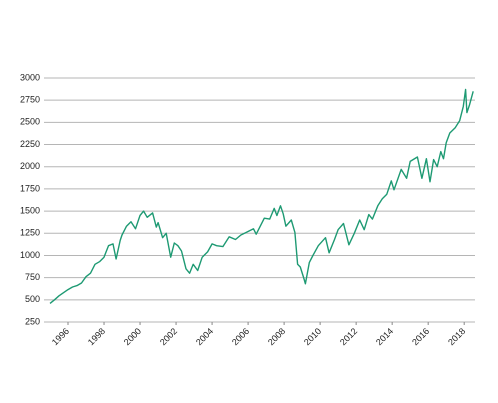 The width and height of the screenshot is (498, 403). I want to click on x-tick-label: 2018, so click(456, 336).